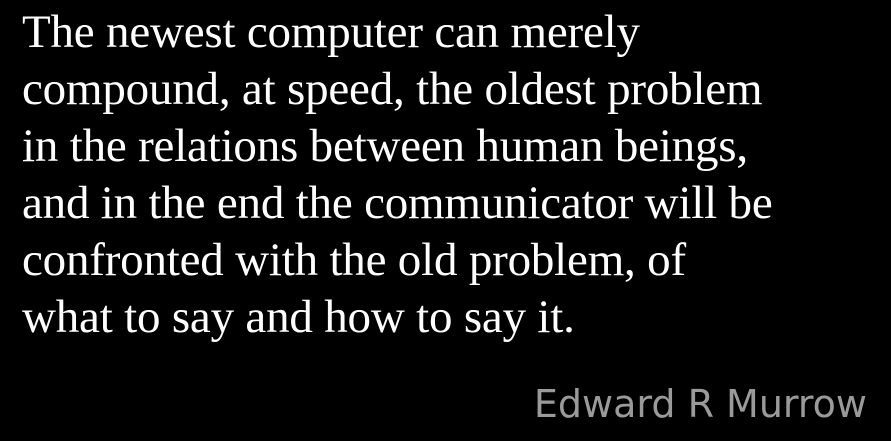 This screenshot has width=891, height=441. What do you see at coordinates (354, 260) in the screenshot?
I see `quote-line-5: confronted with the old problem, of` at bounding box center [354, 260].